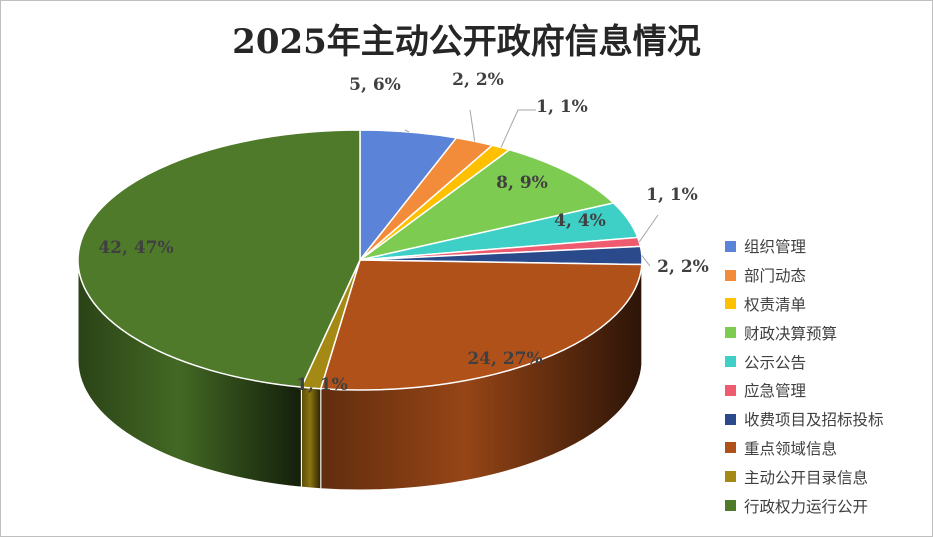 This screenshot has height=537, width=933. I want to click on chart-title: 2025年主动公开政府信息情况, so click(466, 42).